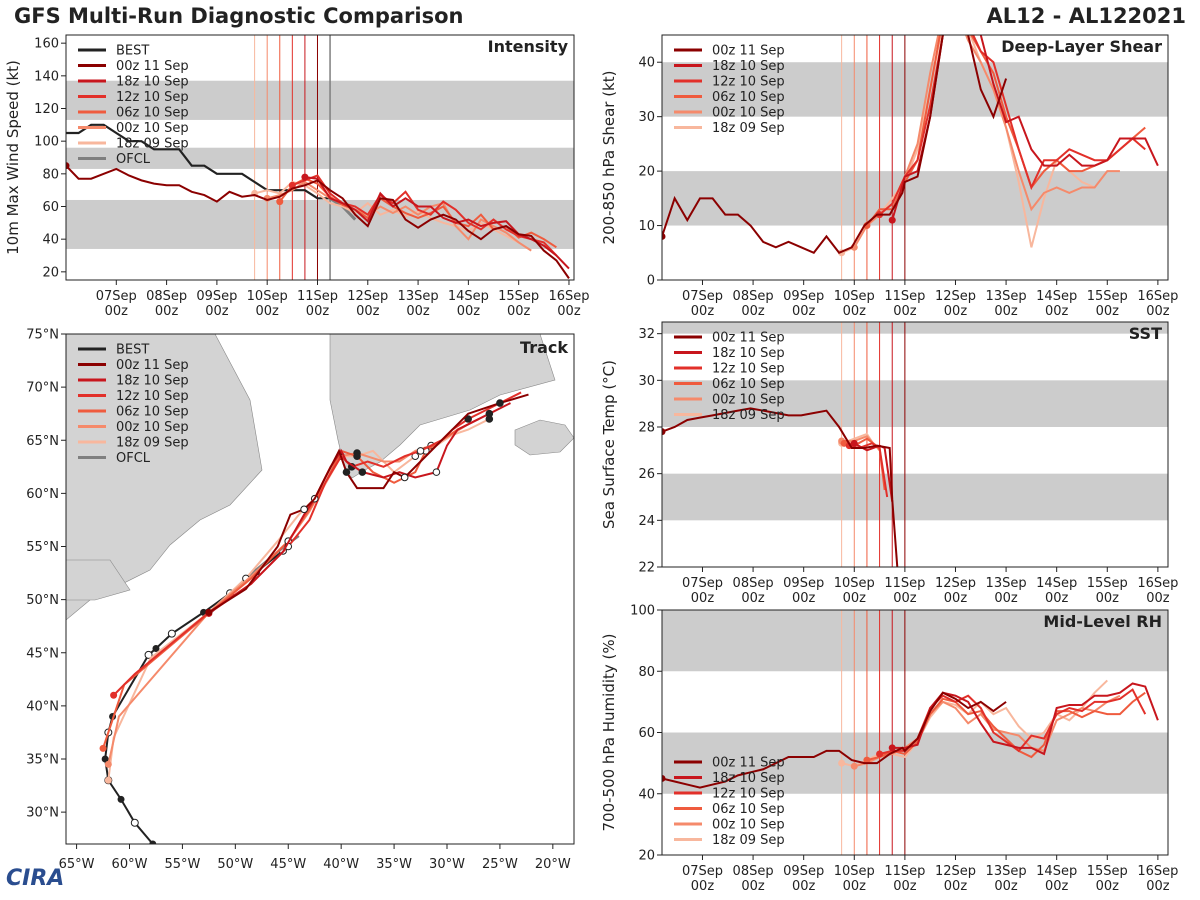  I want to click on x-tick-label: 45°W, so click(288, 864).